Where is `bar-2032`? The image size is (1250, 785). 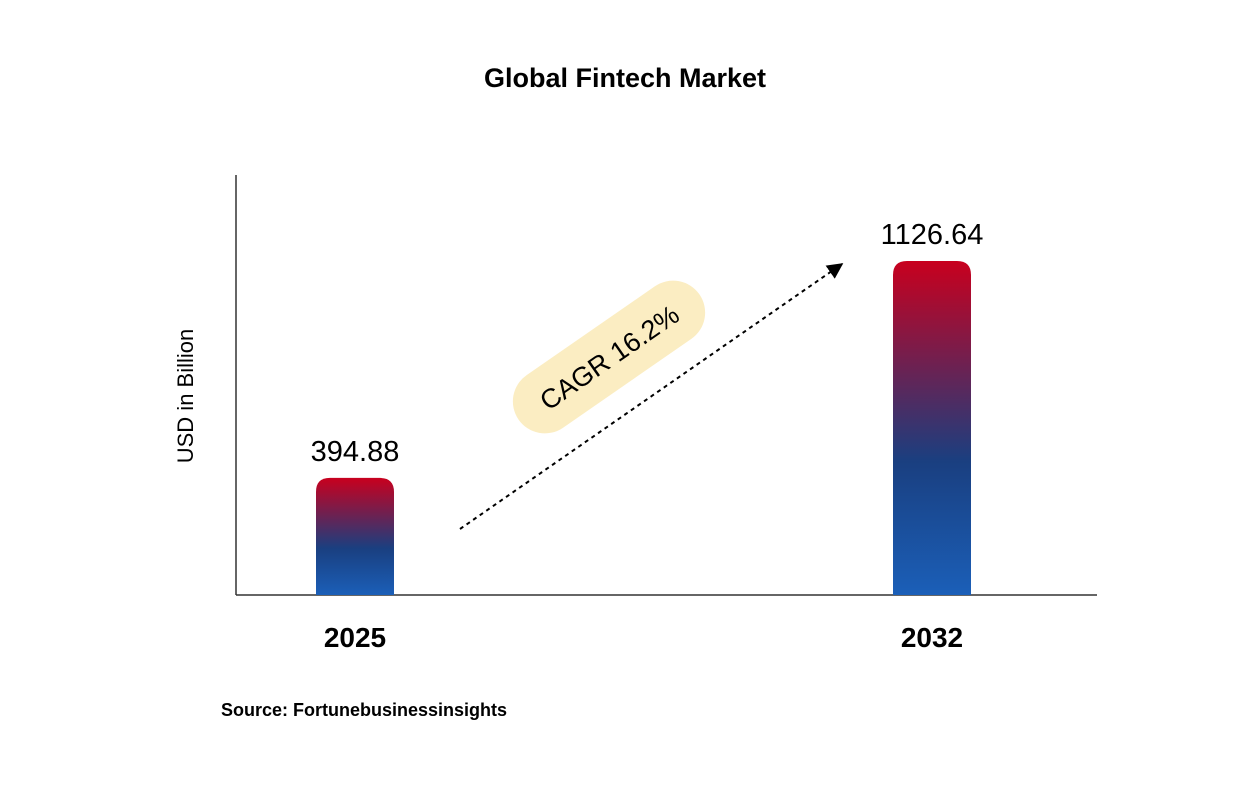
bar-2032 is located at coordinates (932, 428).